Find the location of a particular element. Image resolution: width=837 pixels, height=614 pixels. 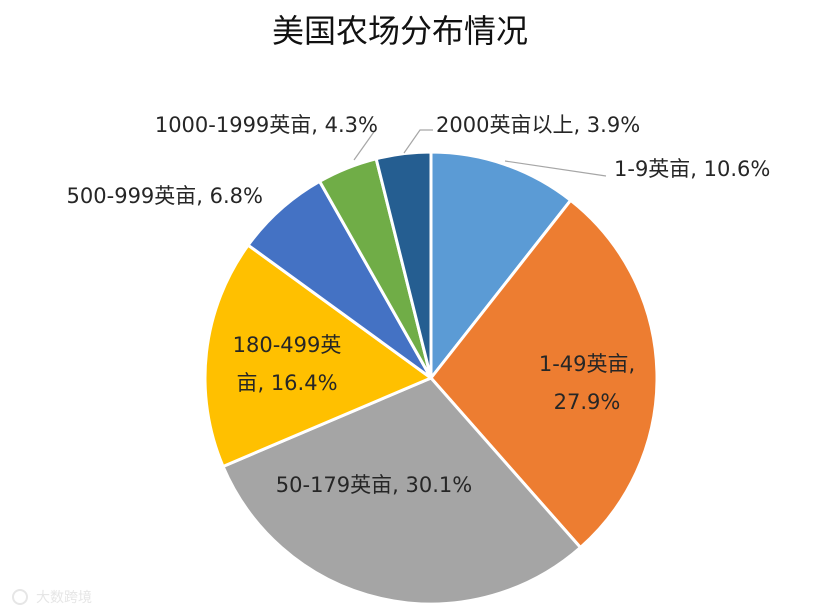

slice-label: 500-999英亩, 6.8% is located at coordinates (165, 196).